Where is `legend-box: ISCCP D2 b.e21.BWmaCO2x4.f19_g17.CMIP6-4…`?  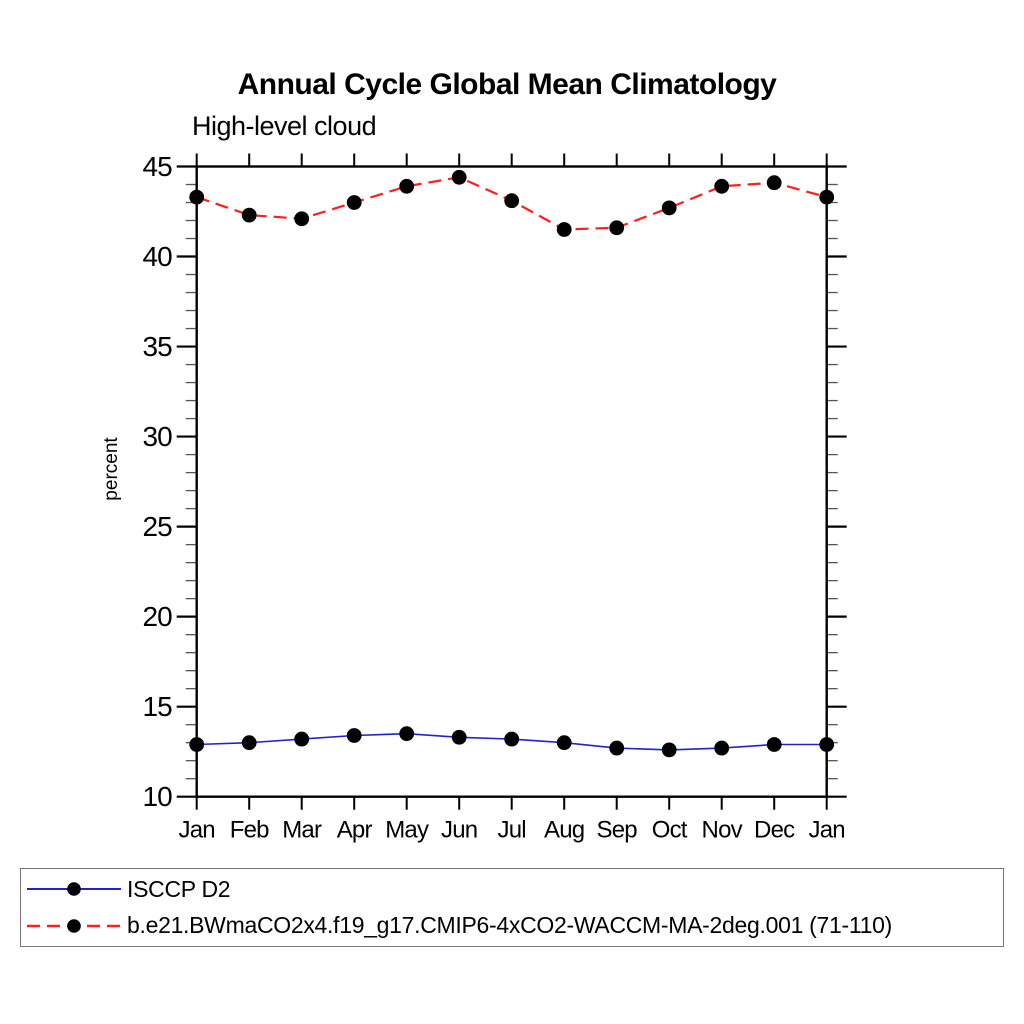
legend-box: ISCCP D2 b.e21.BWmaCO2x4.f19_g17.CMIP6-4… is located at coordinates (512, 907).